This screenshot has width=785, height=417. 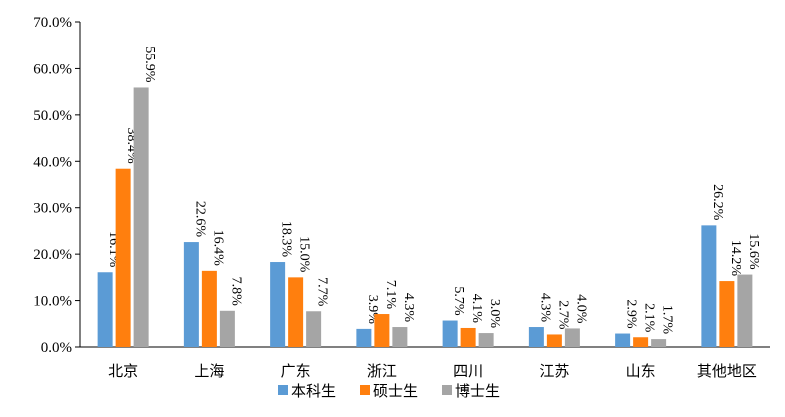 I want to click on x-tick-label: 浙江, so click(x=382, y=371).